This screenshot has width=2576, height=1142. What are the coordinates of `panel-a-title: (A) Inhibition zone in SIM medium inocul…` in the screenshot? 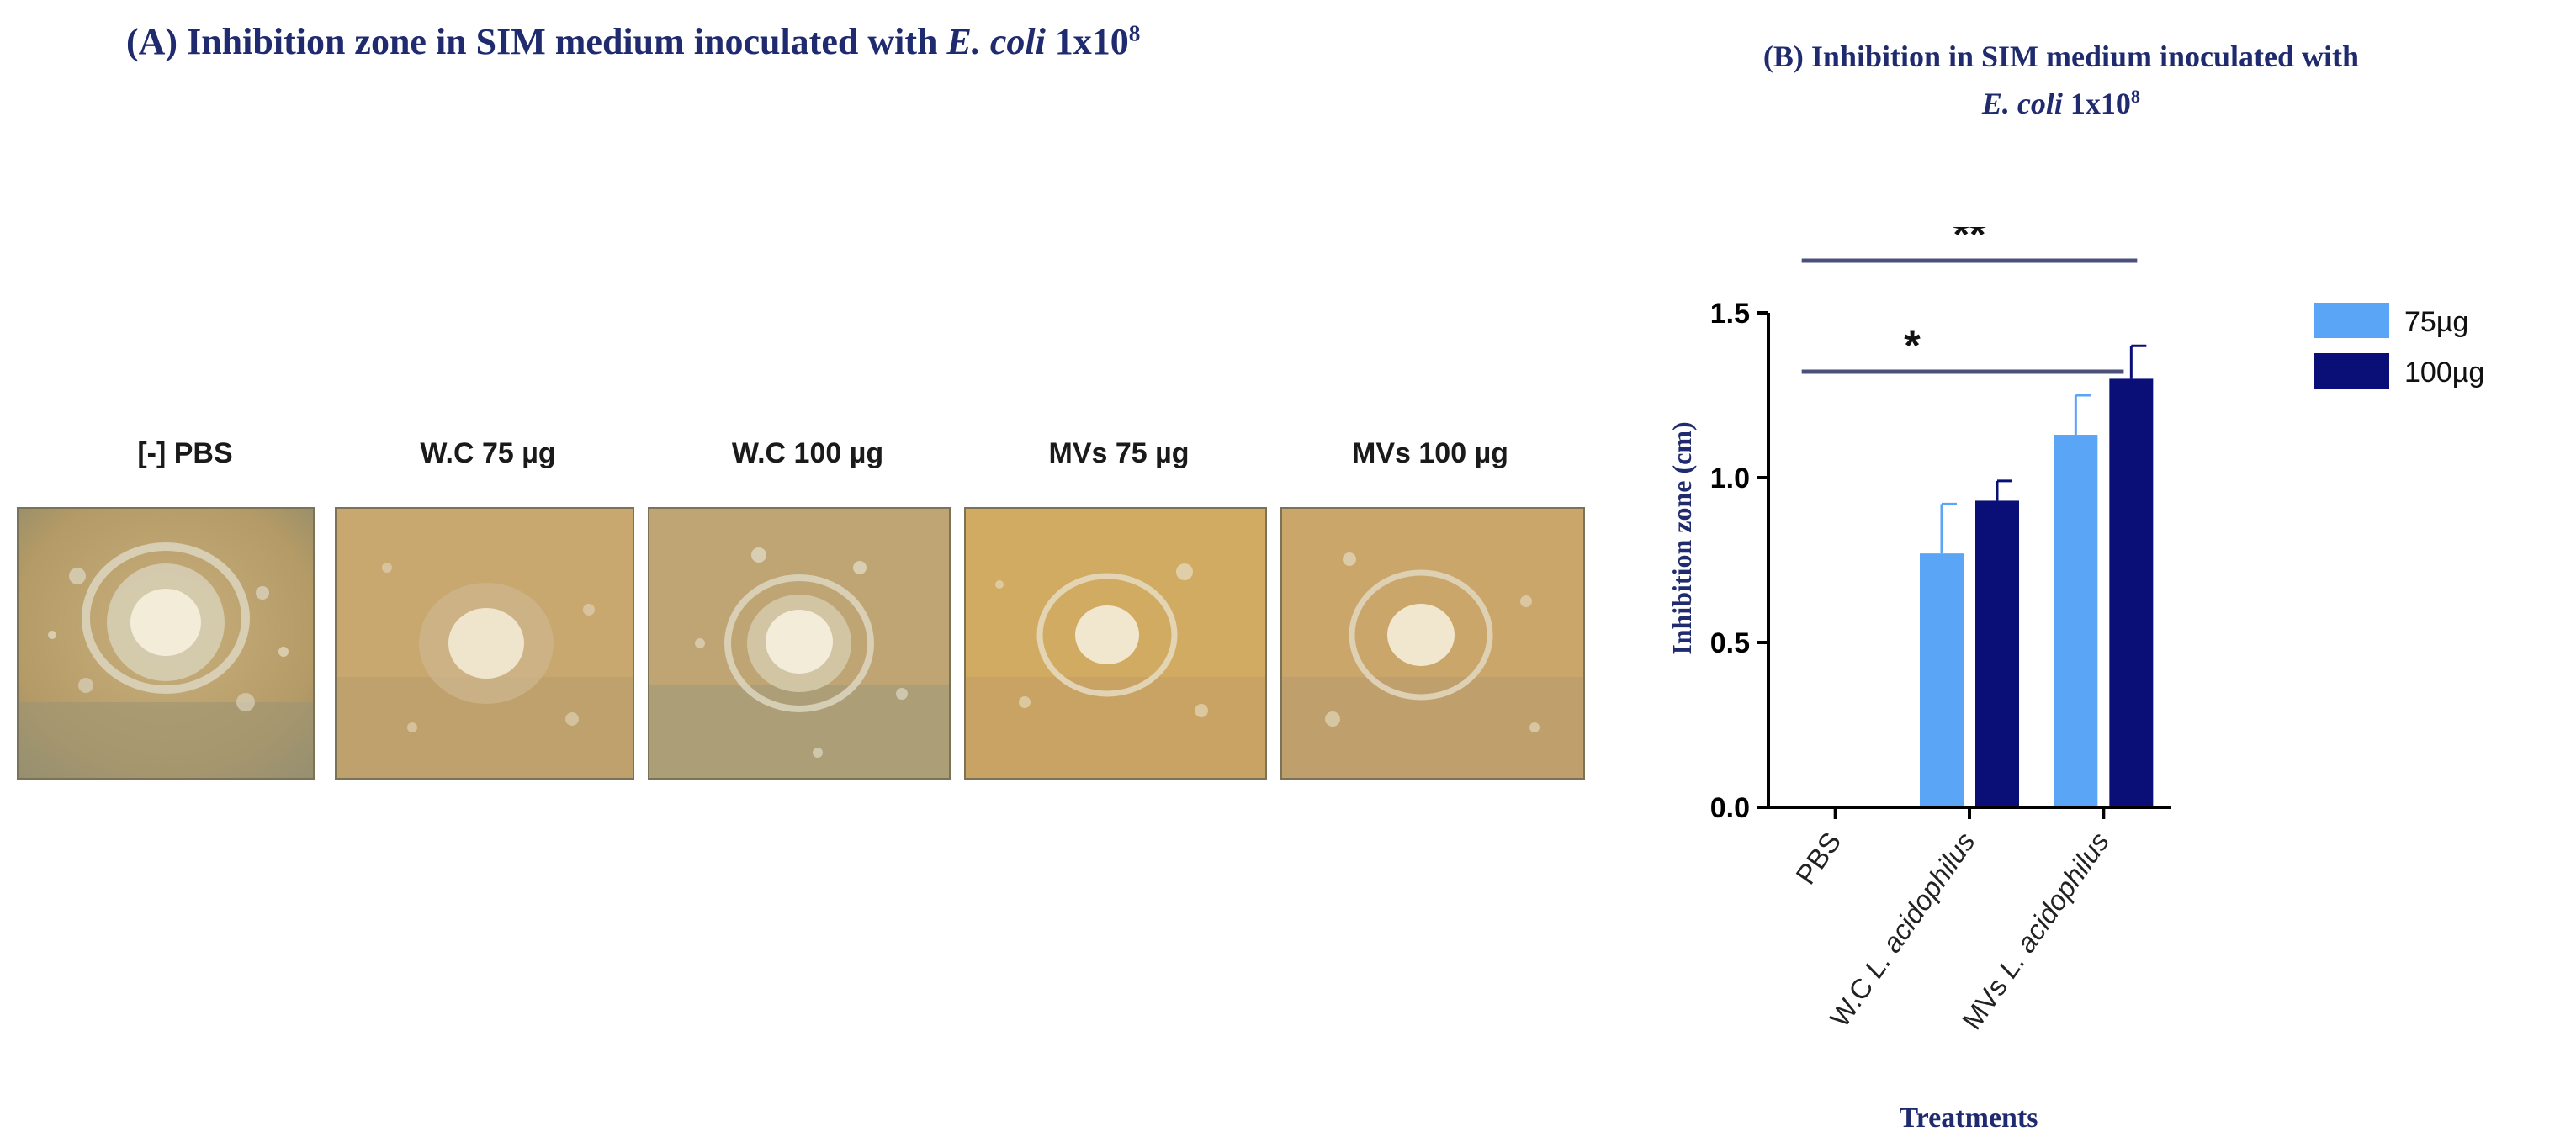 It's located at (841, 41).